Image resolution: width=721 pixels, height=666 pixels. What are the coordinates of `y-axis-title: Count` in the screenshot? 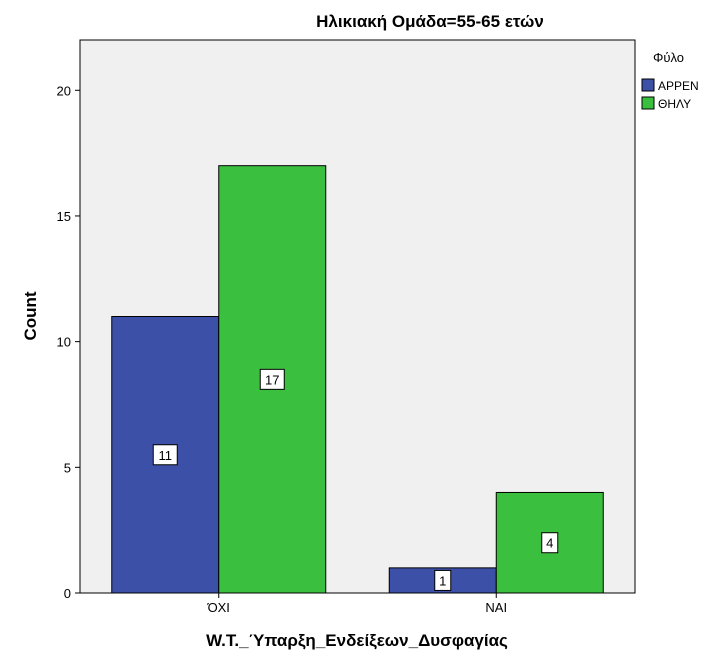 It's located at (30, 315).